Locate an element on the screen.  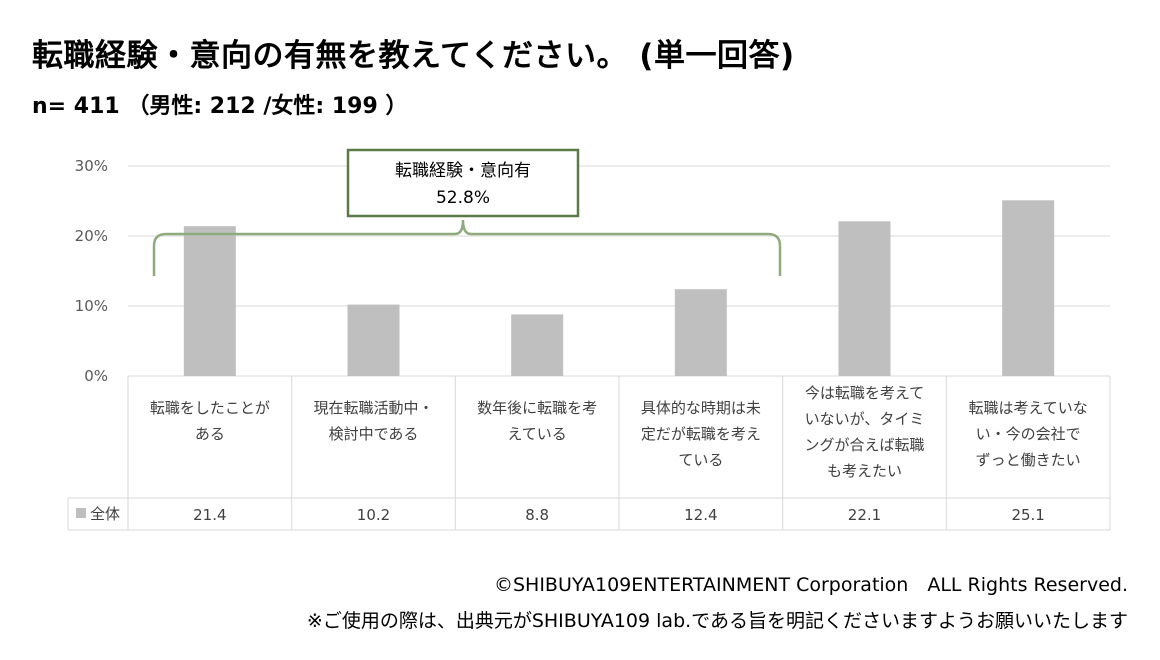
data-label: 12.4 is located at coordinates (700, 515).